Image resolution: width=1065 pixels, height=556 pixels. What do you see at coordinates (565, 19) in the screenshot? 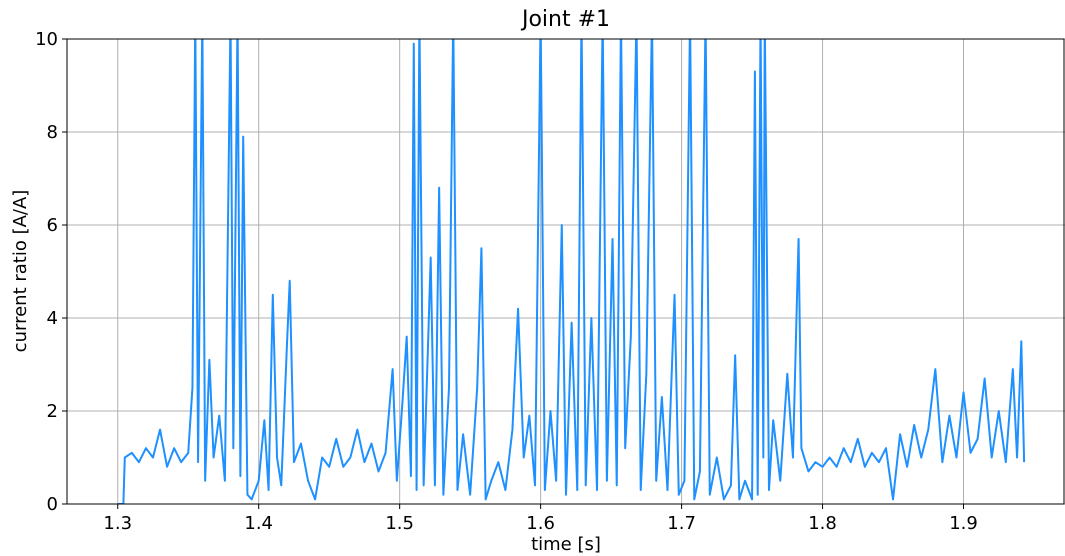
I see `chart-title: Joint #1` at bounding box center [565, 19].